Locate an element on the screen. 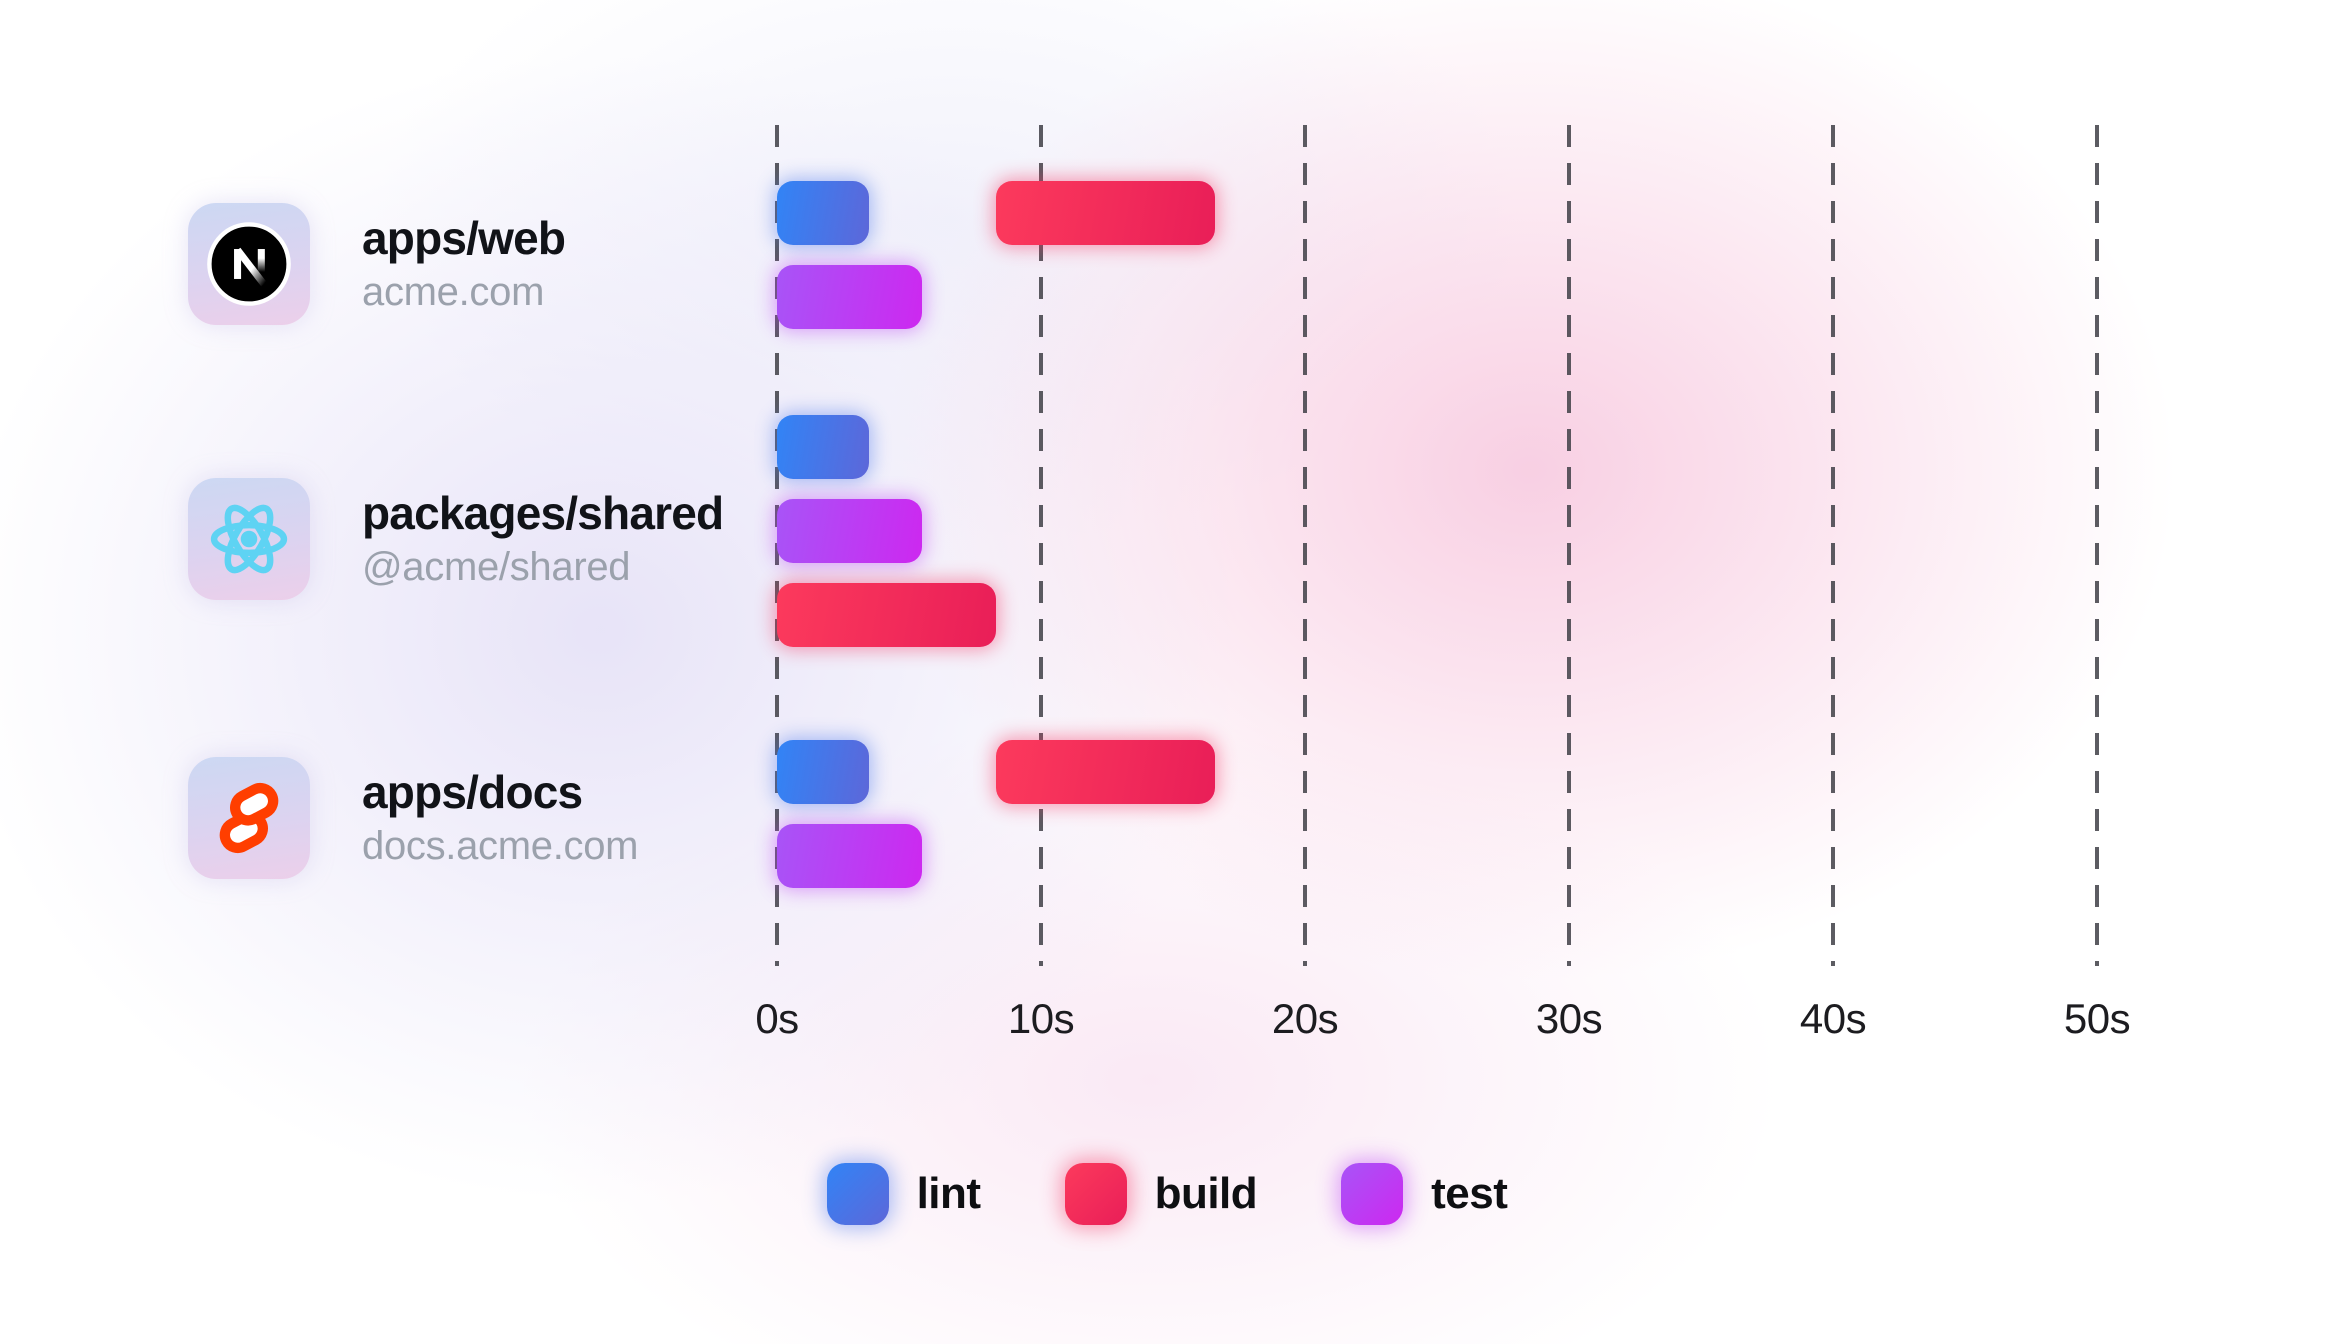 Image resolution: width=2334 pixels, height=1344 pixels. build-color-swatch is located at coordinates (1095, 1194).